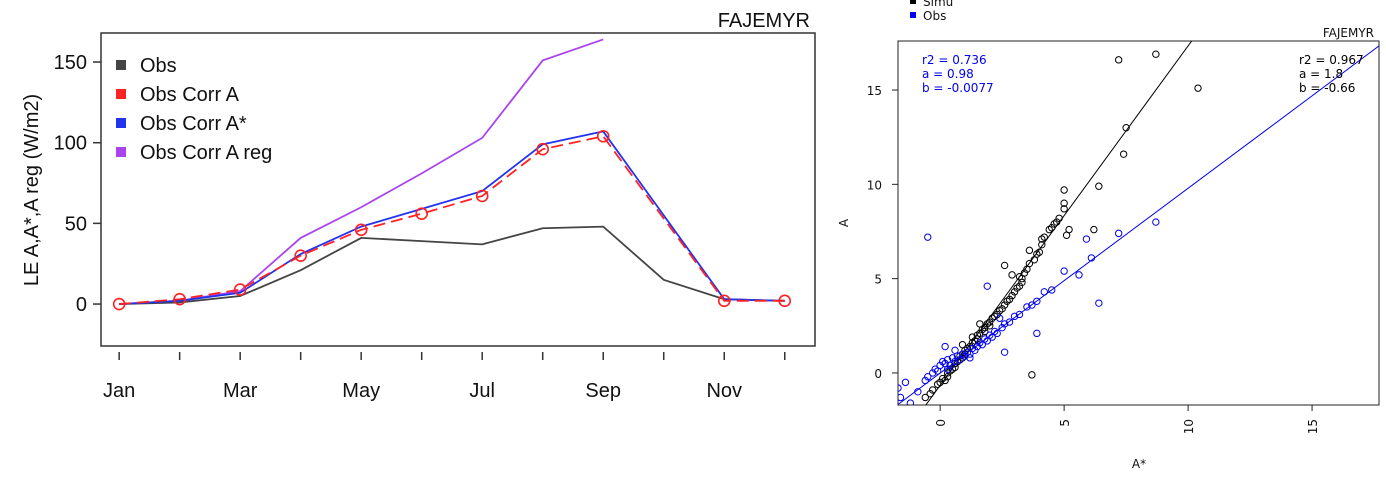 The image size is (1386, 478). Describe the element at coordinates (206, 153) in the screenshot. I see `legend-label: Obs Corr A reg` at that location.